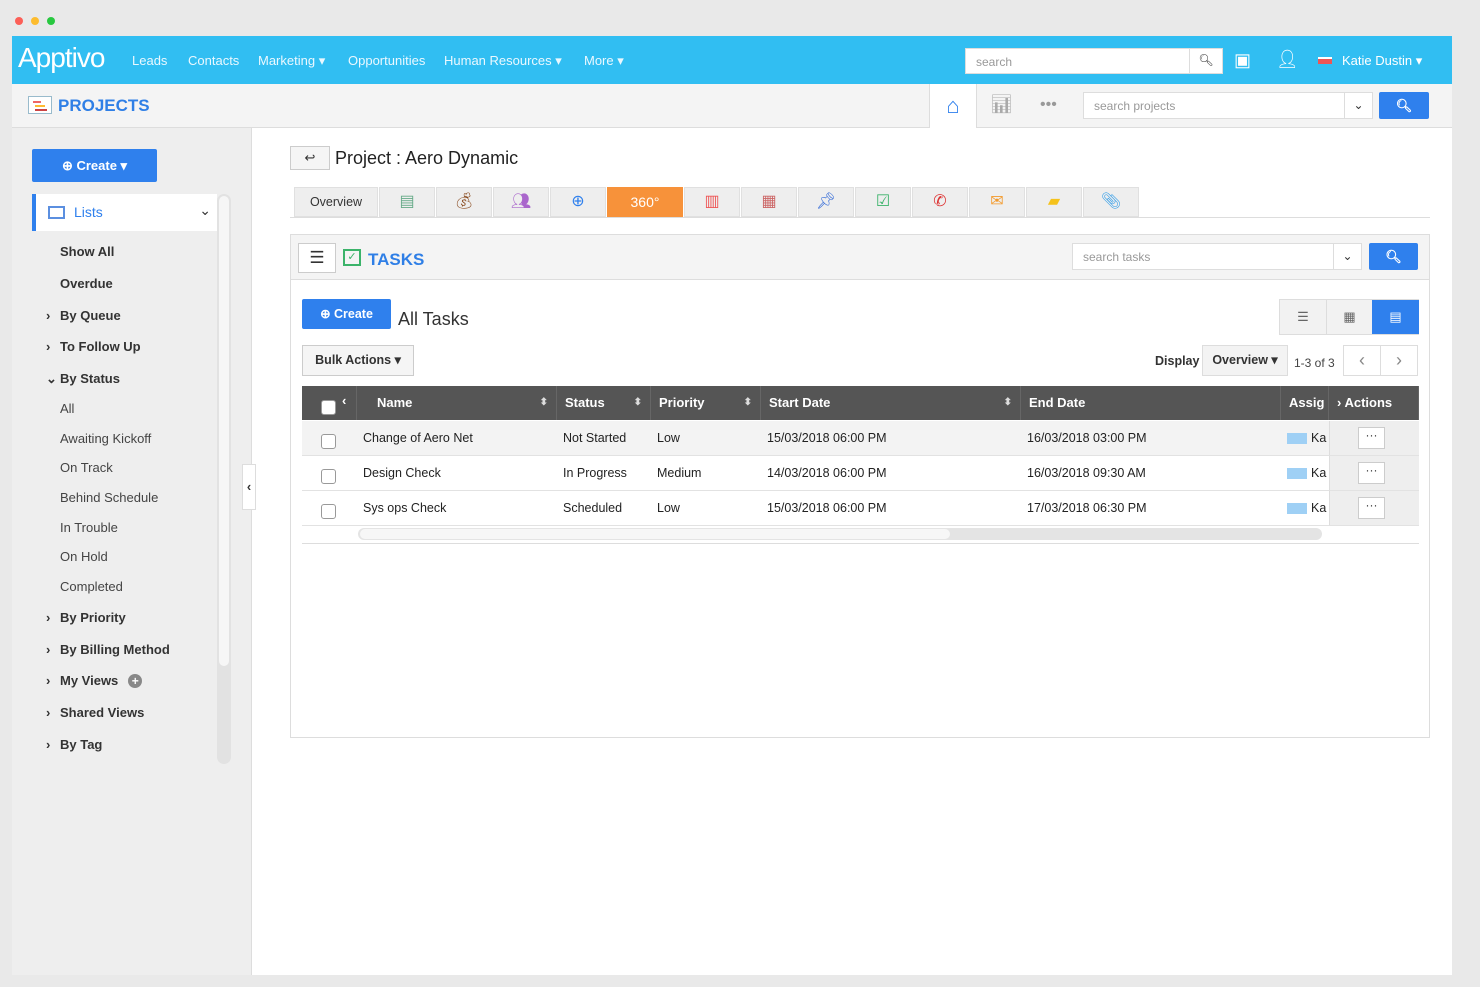 This screenshot has width=1480, height=987. Describe the element at coordinates (83, 378) in the screenshot. I see `sidebar-item: ⌄ By Status` at that location.